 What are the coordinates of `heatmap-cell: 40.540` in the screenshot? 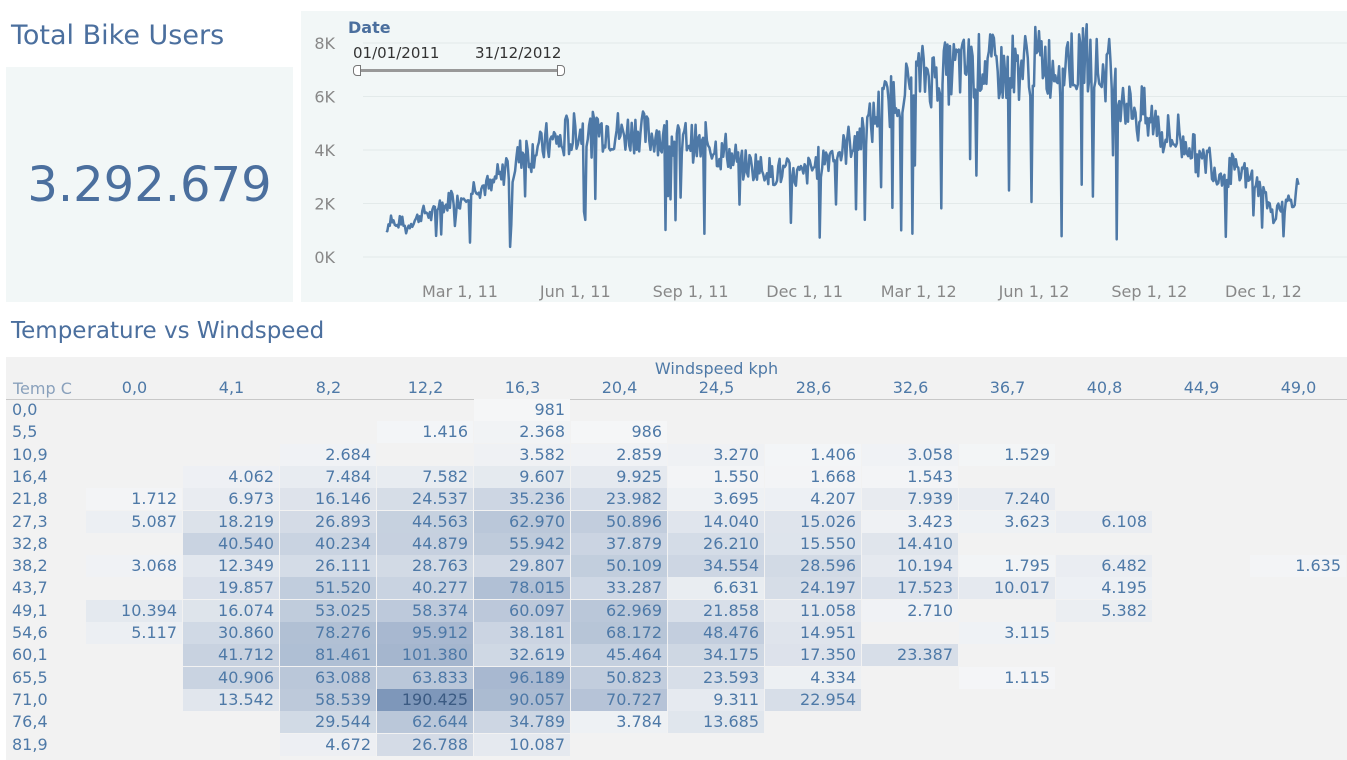 It's located at (231, 543).